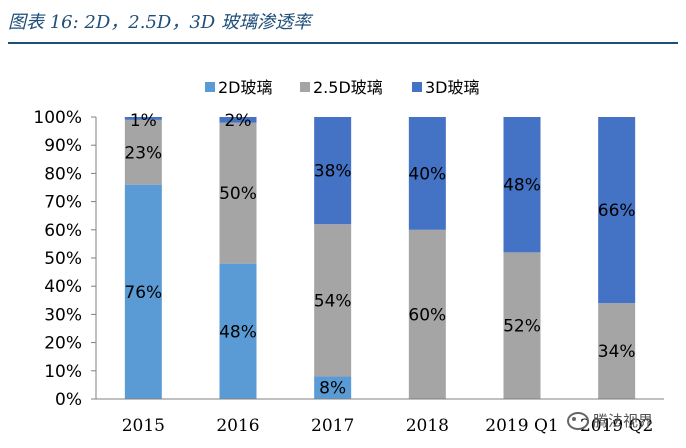 The image size is (686, 448). I want to click on data-label: 50%, so click(238, 194).